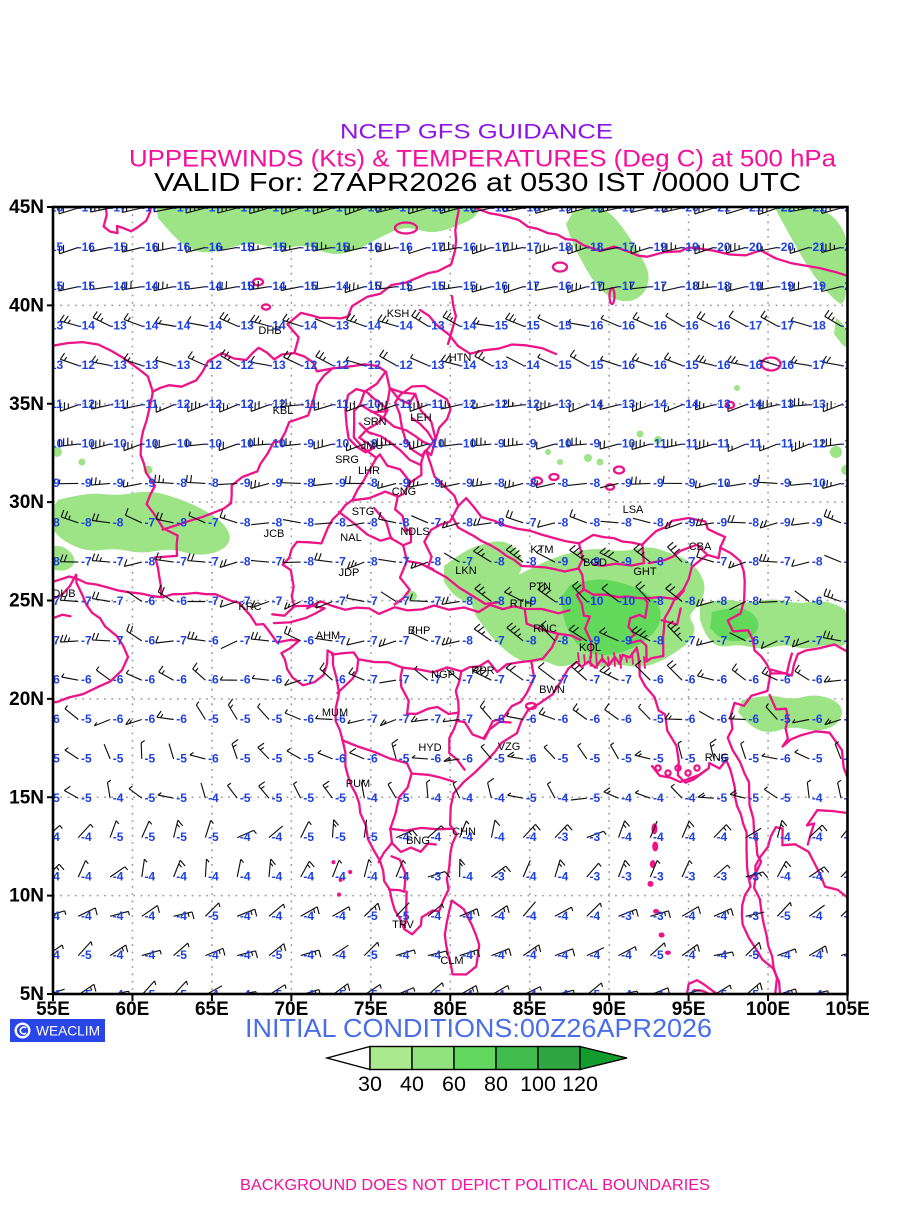 Image resolution: width=900 pixels, height=1205 pixels. What do you see at coordinates (26, 896) in the screenshot?
I see `svg-text: 10N` at bounding box center [26, 896].